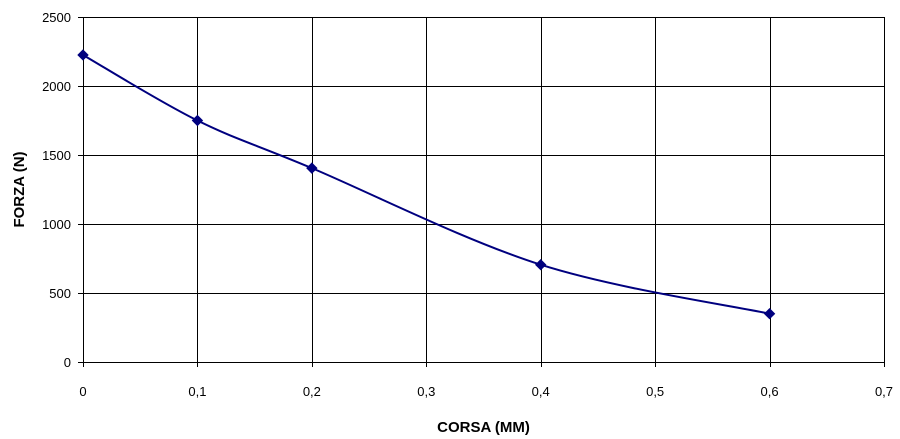 The height and width of the screenshot is (439, 900). What do you see at coordinates (67, 362) in the screenshot?
I see `y-tick-label: 0` at bounding box center [67, 362].